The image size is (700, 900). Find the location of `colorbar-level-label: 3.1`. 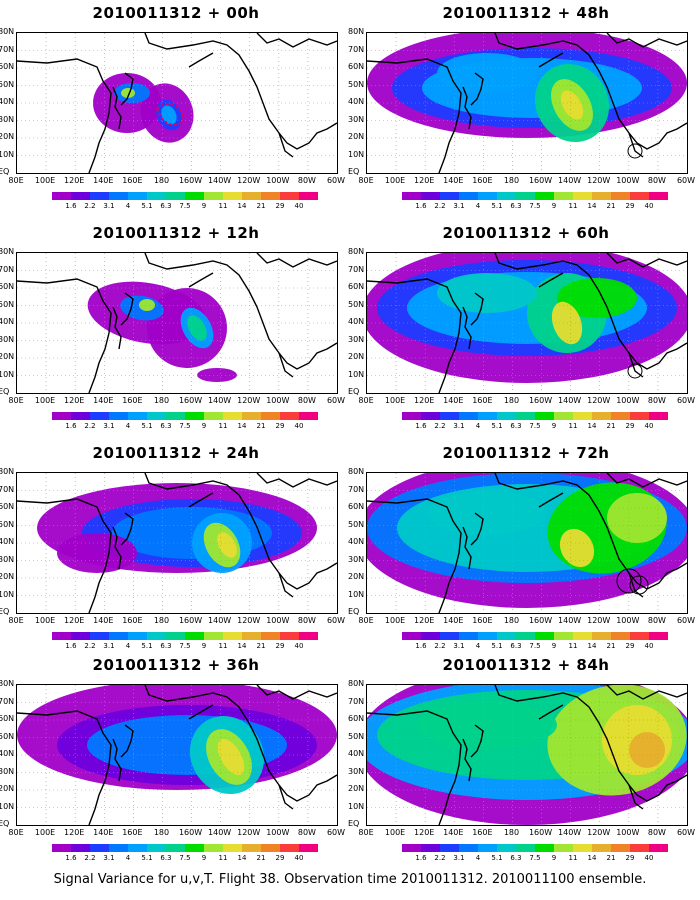

colorbar-level-label: 3.1 is located at coordinates (109, 426).